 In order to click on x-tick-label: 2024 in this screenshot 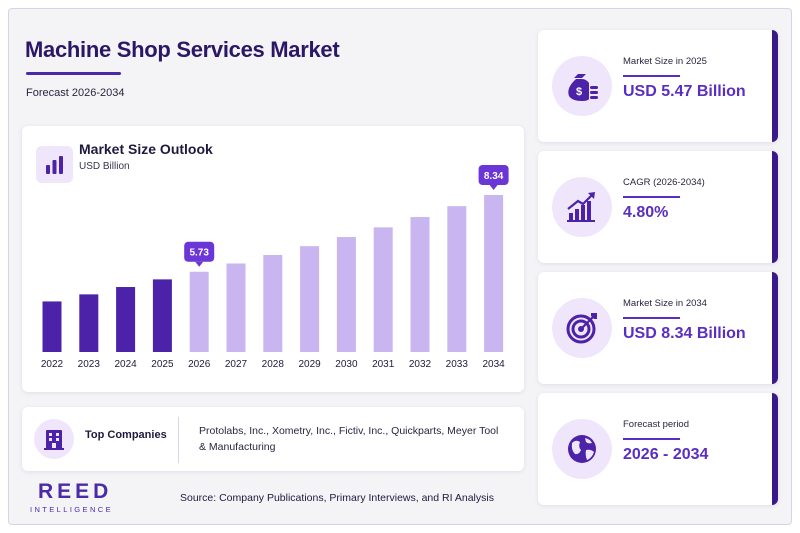, I will do `click(125, 364)`.